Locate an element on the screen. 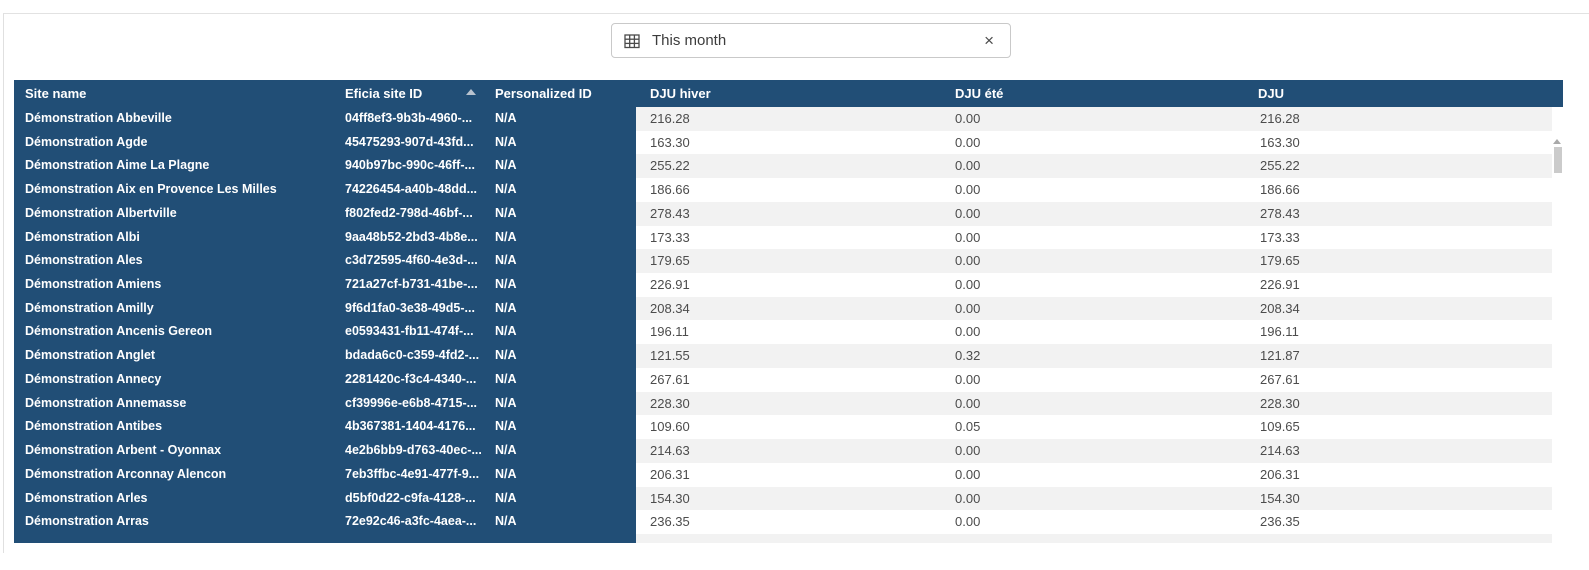 Image resolution: width=1589 pixels, height=570 pixels. clear-filter-icon: × is located at coordinates (989, 40).